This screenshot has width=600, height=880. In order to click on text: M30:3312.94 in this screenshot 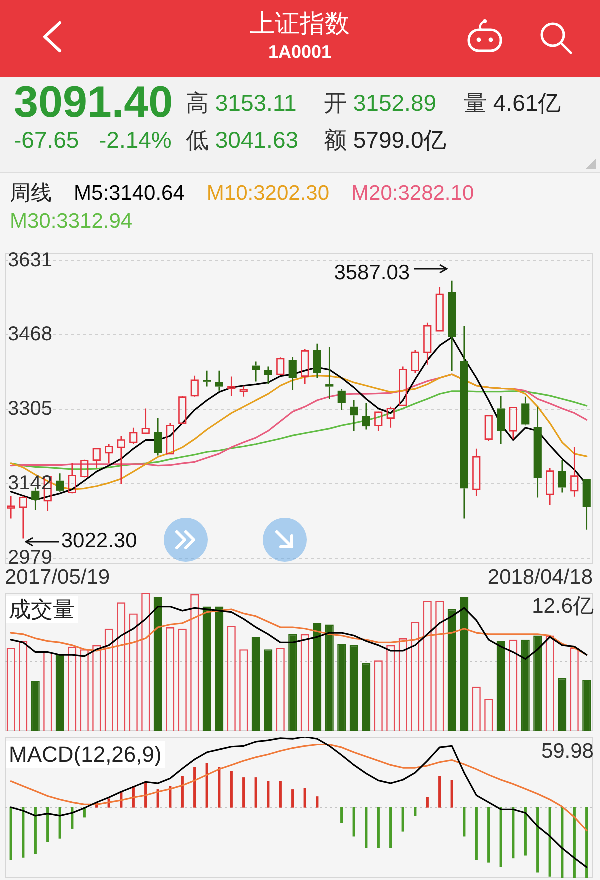, I will do `click(71, 222)`.